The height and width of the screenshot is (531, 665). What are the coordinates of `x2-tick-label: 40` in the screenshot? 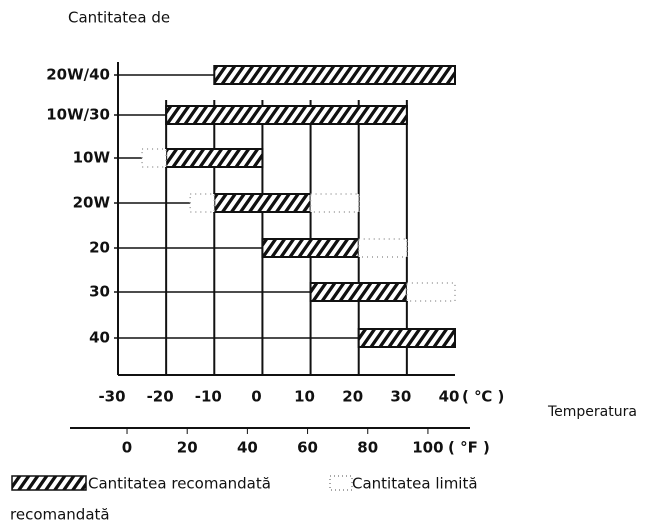 It's located at (247, 448).